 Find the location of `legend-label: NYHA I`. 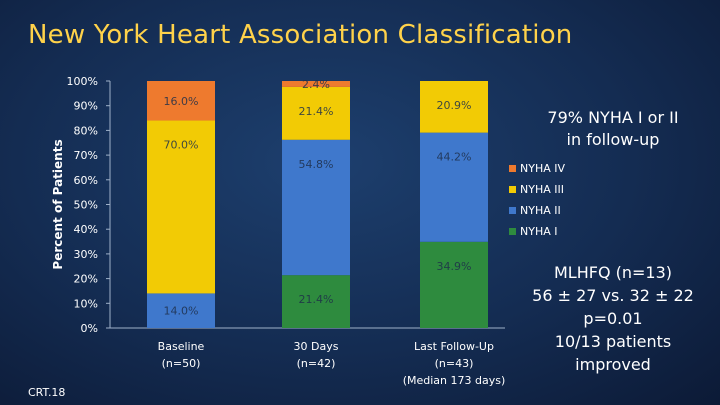

legend-label: NYHA I is located at coordinates (539, 231).